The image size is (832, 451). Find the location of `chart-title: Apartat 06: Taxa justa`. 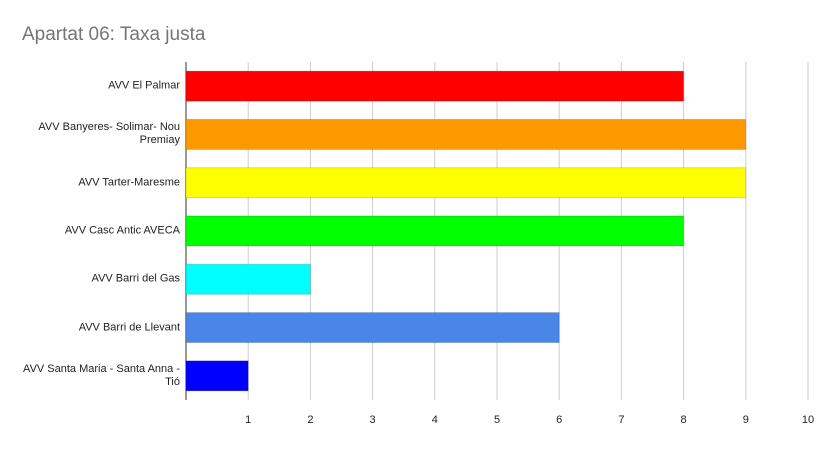

chart-title: Apartat 06: Taxa justa is located at coordinates (114, 34).